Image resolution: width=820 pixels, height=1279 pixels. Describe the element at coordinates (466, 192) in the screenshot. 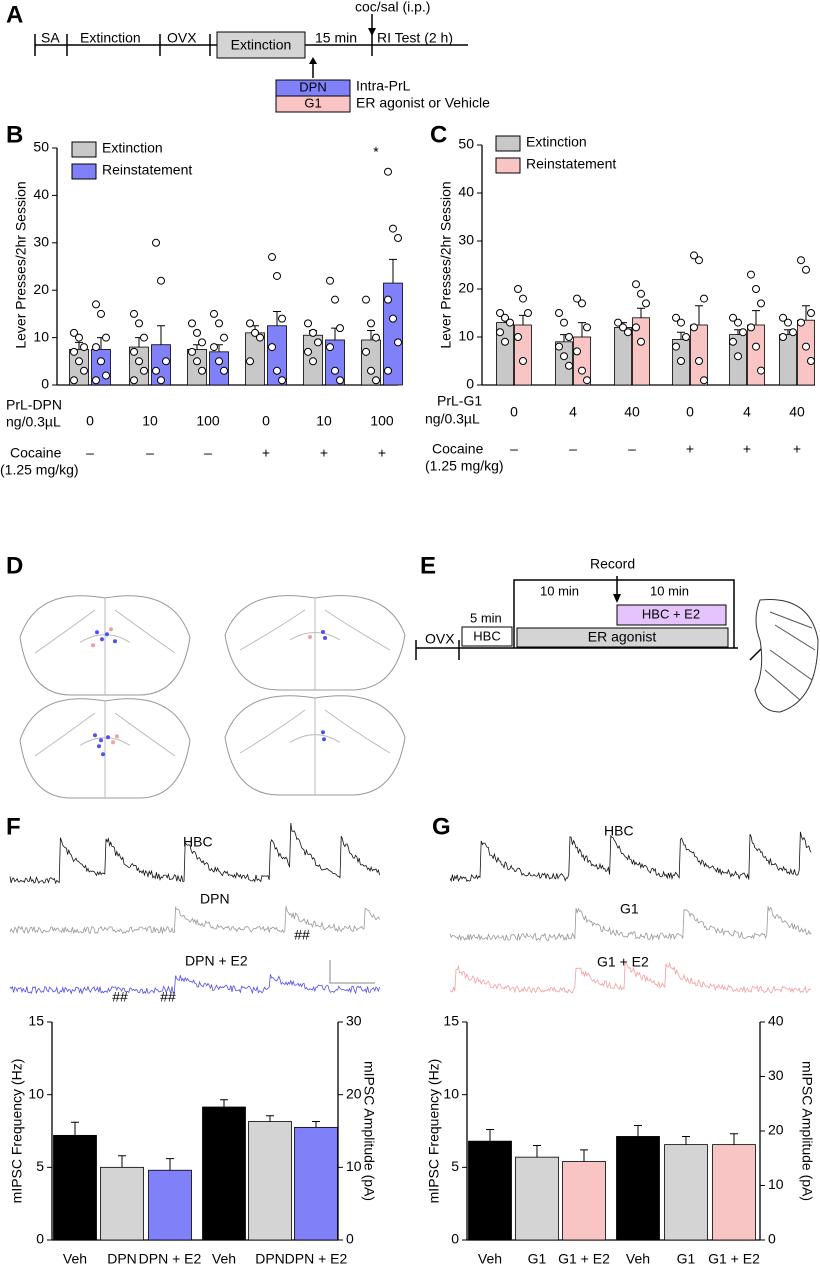

I see `y-tick-label: 40` at that location.